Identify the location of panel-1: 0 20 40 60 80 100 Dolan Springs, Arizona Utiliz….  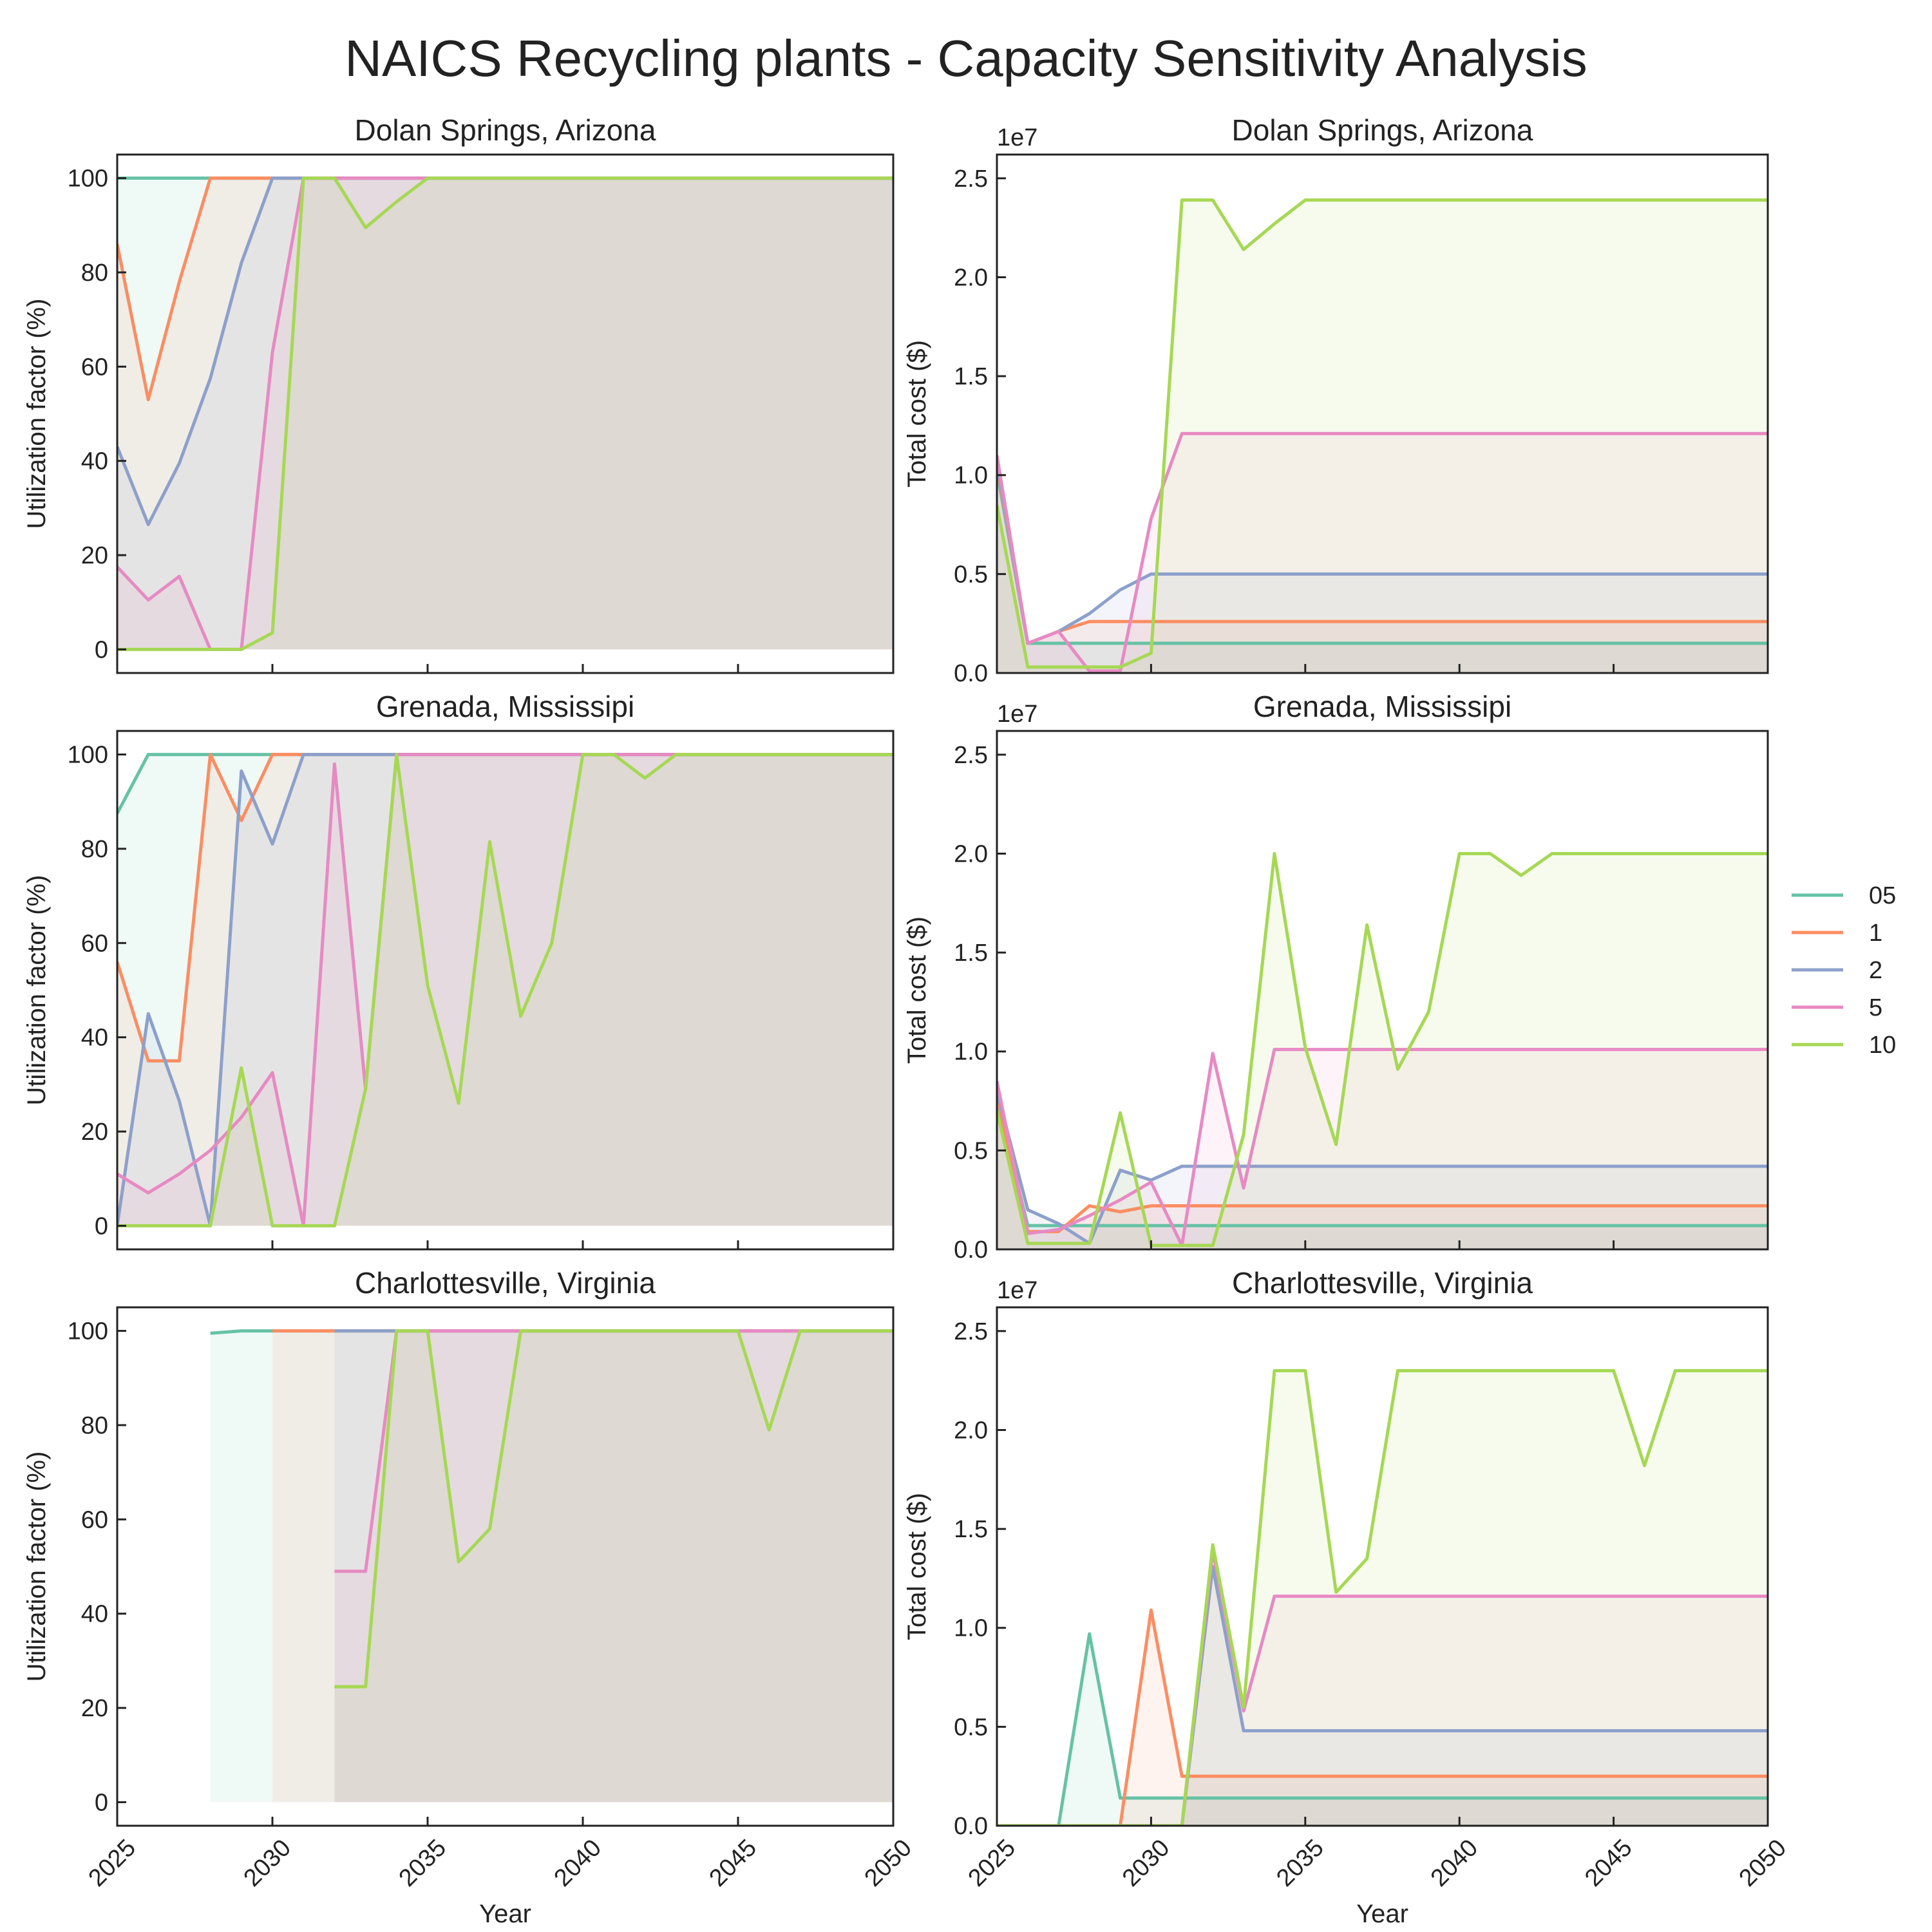
(459, 394).